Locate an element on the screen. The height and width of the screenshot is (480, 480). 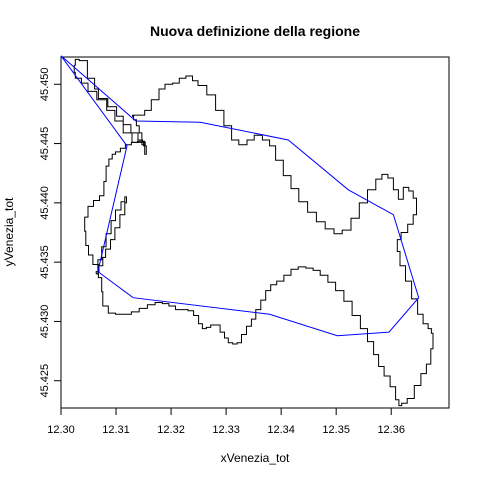
x-tick-label: 12.31 is located at coordinates (116, 430).